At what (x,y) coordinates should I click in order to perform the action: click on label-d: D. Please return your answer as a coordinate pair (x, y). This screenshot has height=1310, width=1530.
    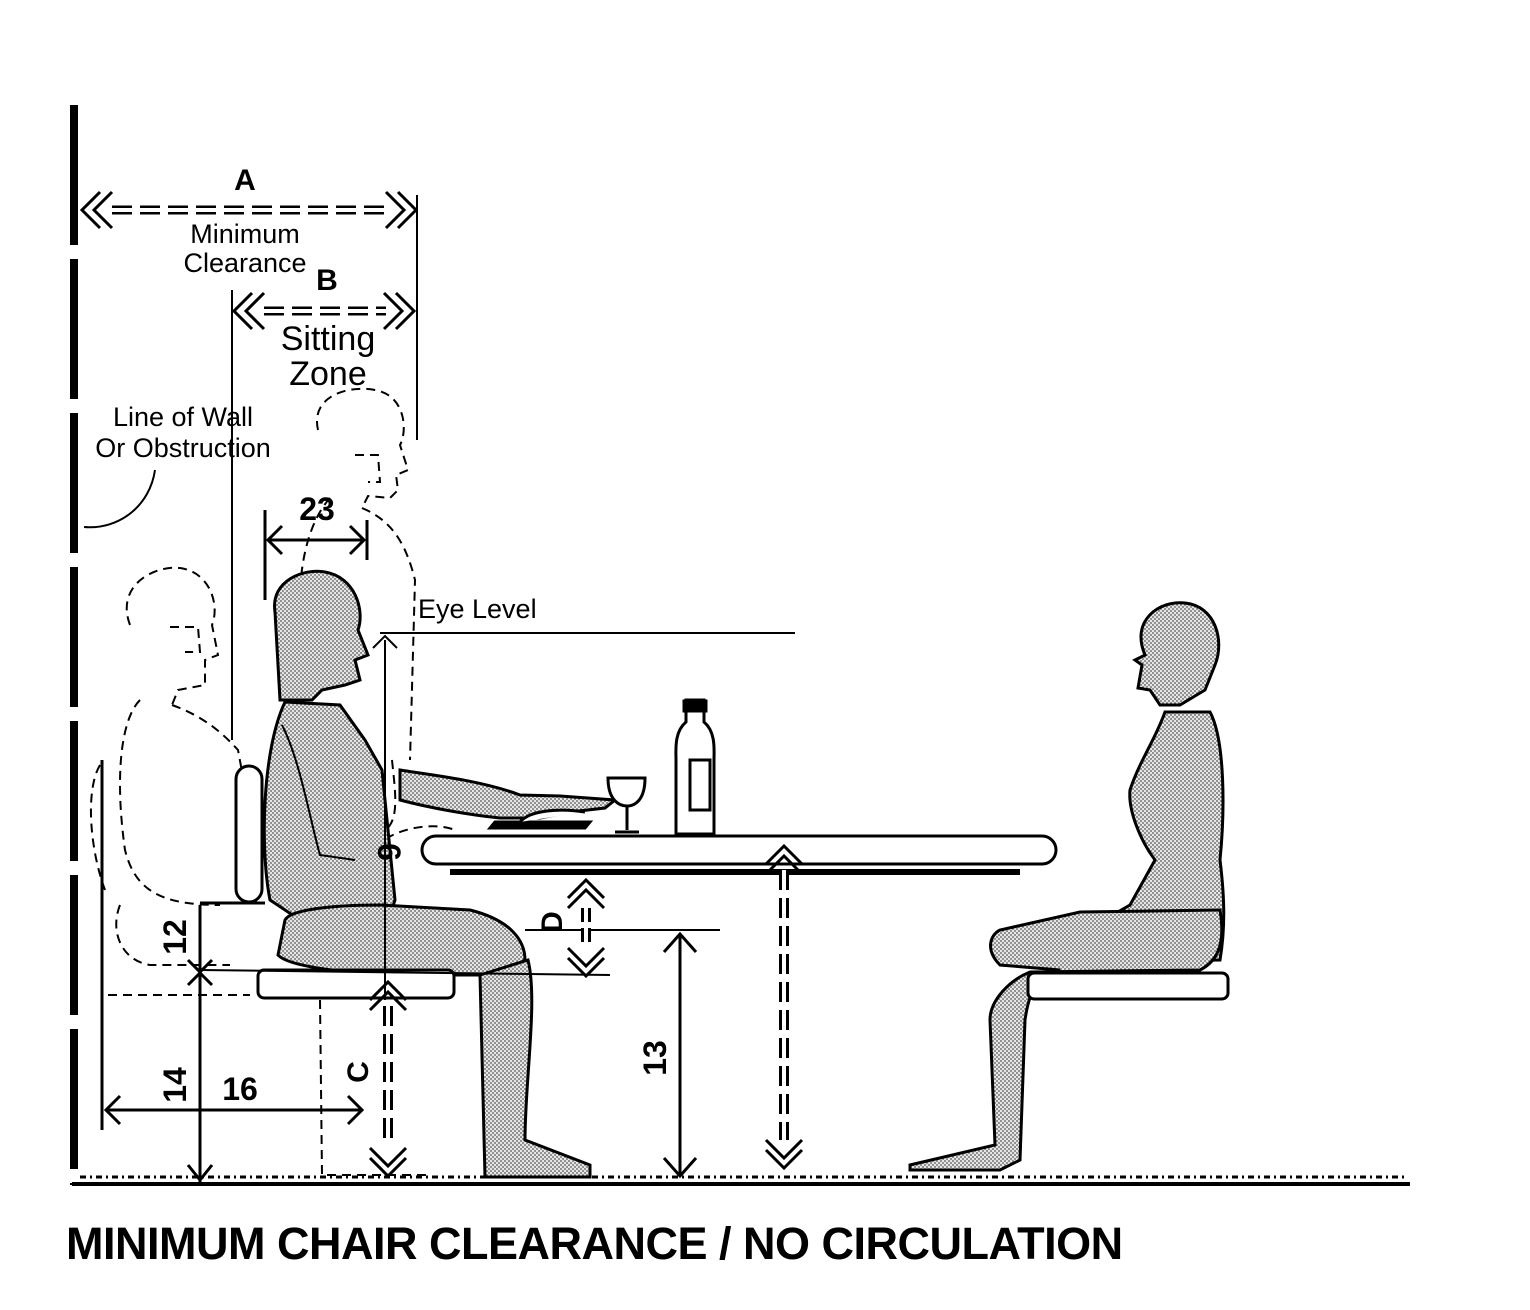
    Looking at the image, I should click on (552, 922).